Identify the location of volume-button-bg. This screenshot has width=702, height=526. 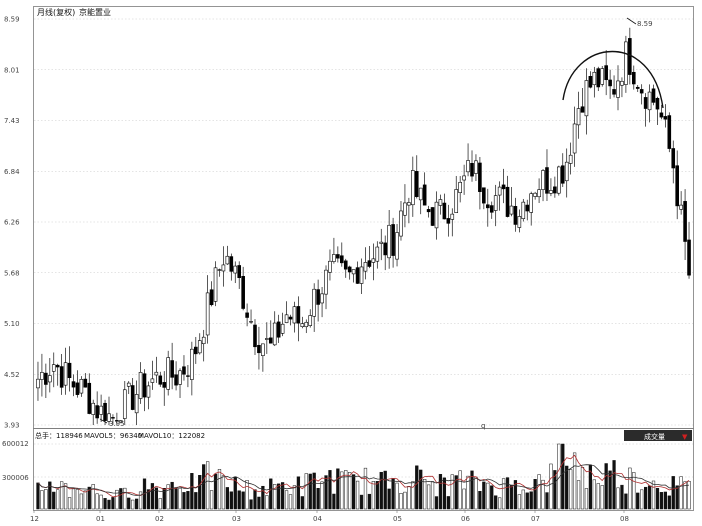
(658, 435).